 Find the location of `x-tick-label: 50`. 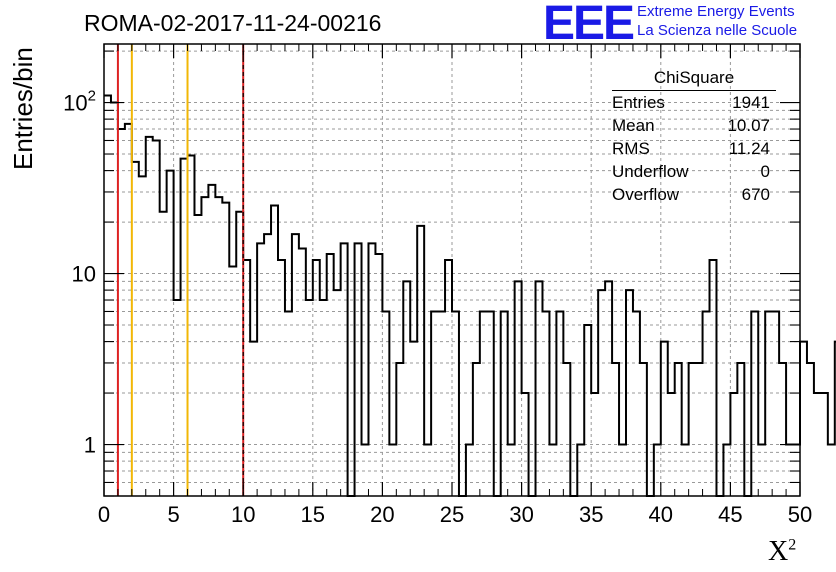

x-tick-label: 50 is located at coordinates (800, 514).